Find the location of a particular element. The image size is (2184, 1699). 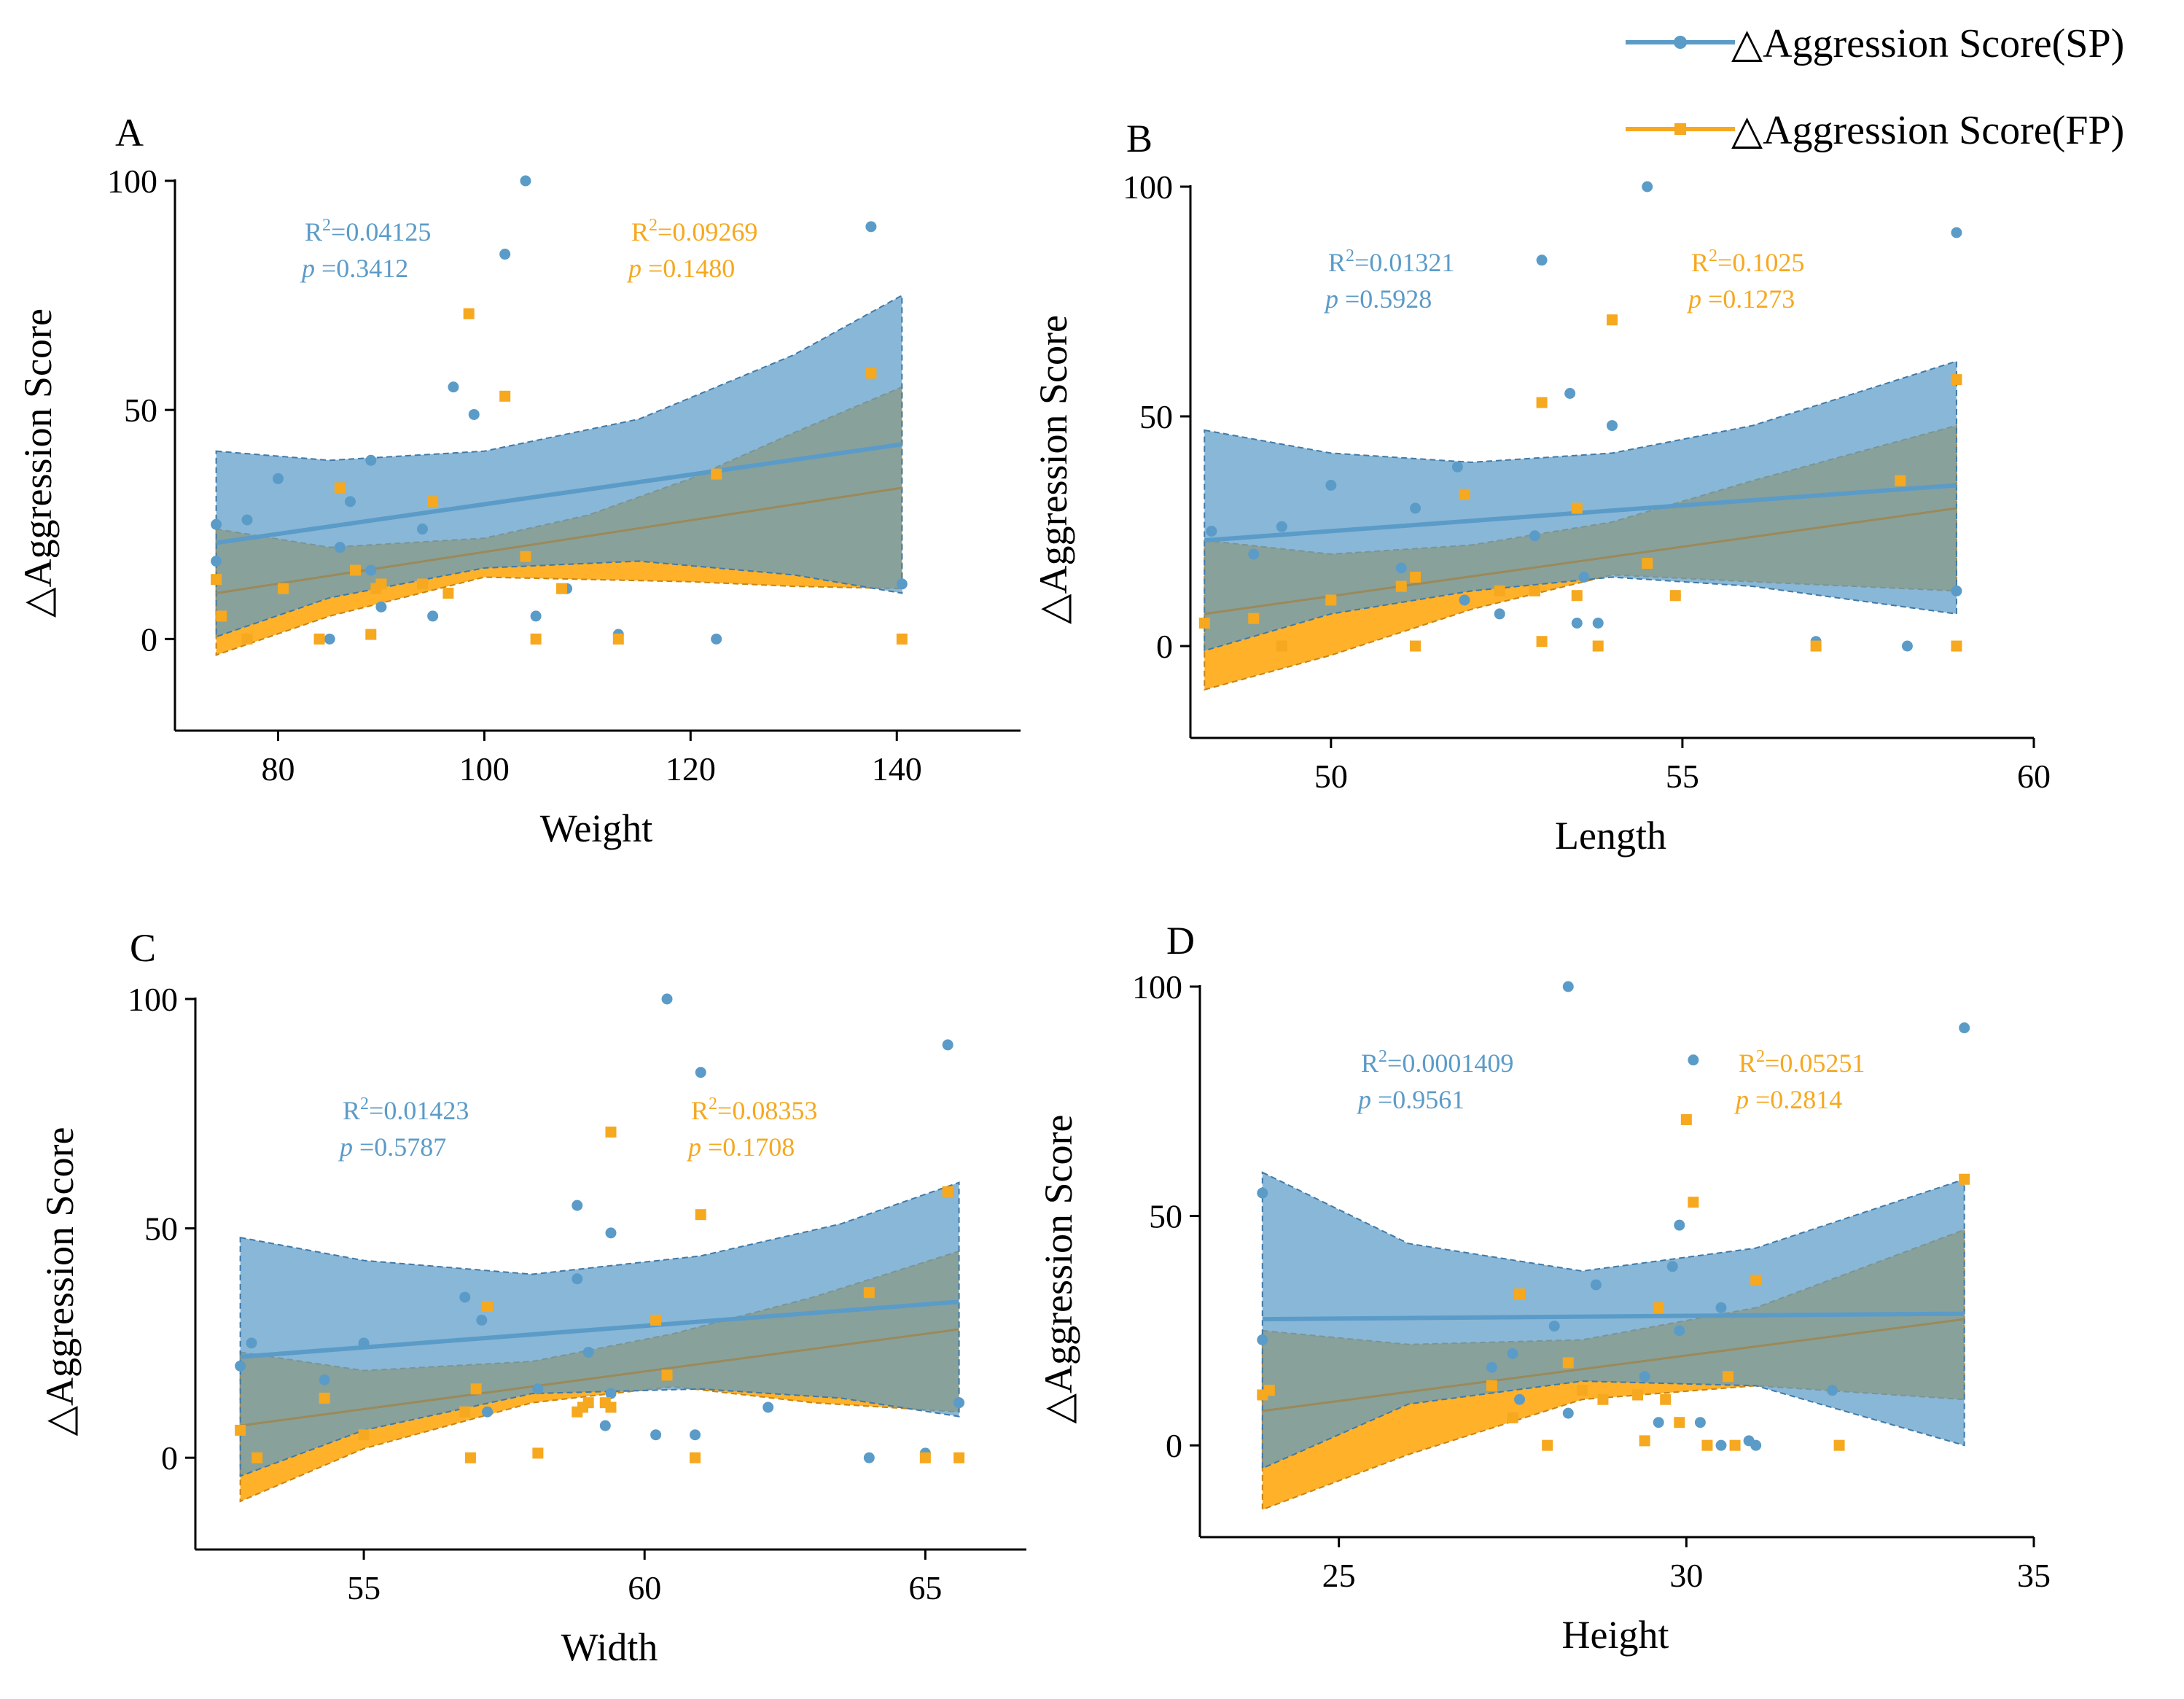

fp-r2-annotation: R2=0.1025 is located at coordinates (1747, 261).